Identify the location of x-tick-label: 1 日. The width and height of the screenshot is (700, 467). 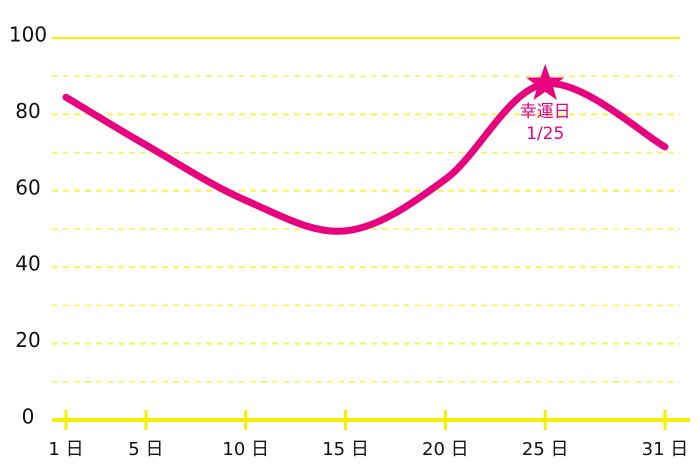
(65, 449).